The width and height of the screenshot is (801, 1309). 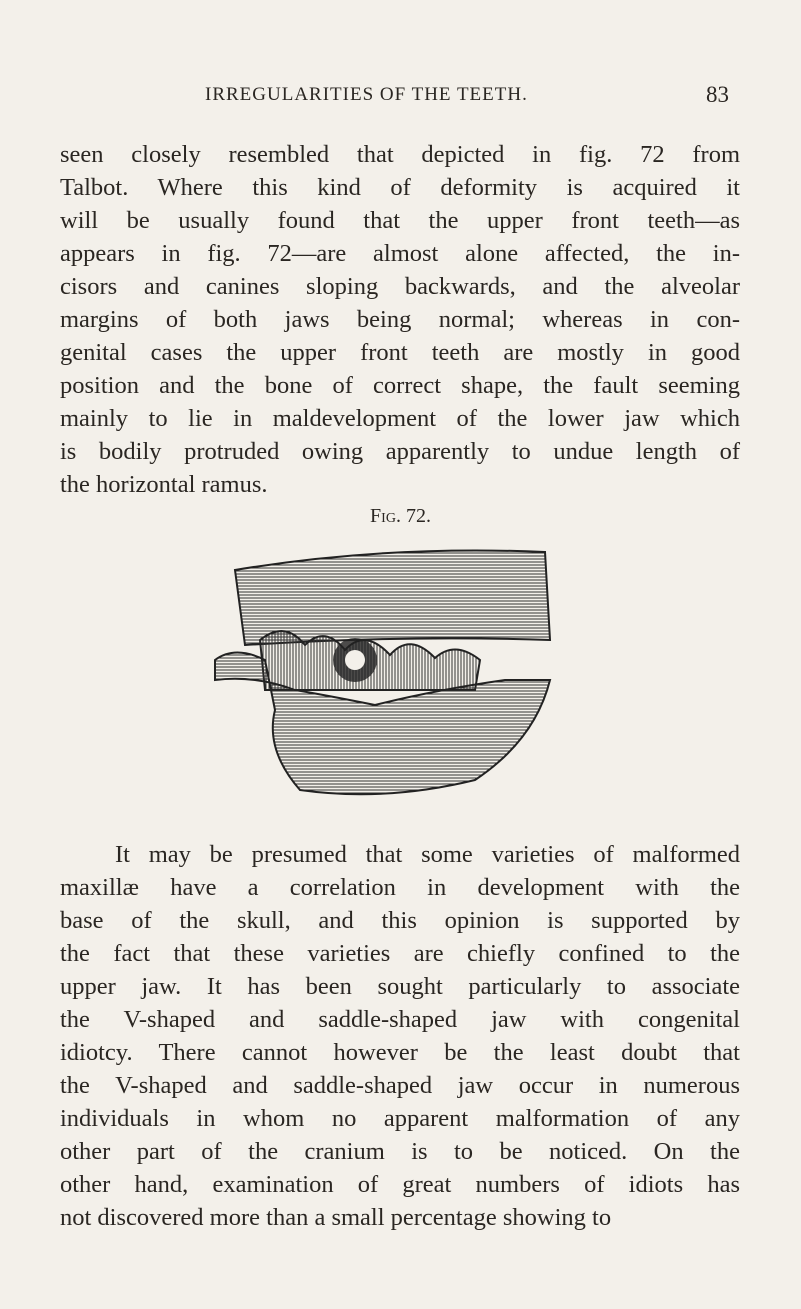 What do you see at coordinates (400, 516) in the screenshot?
I see `figure-caption: Fig. 72.` at bounding box center [400, 516].